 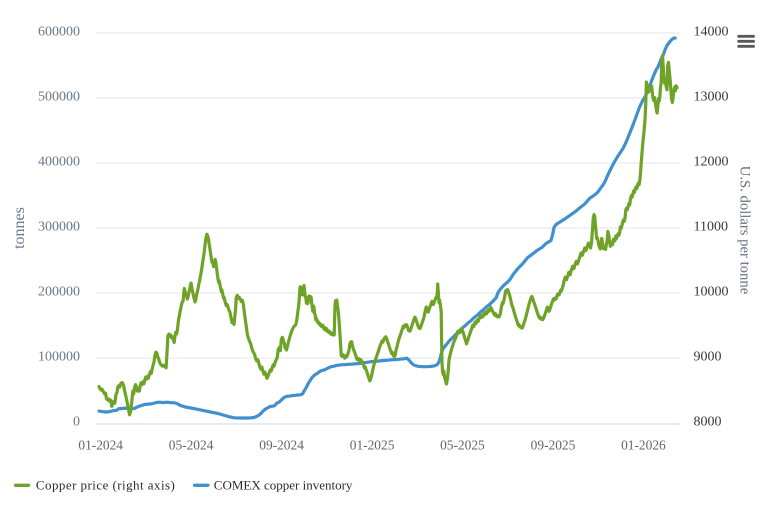 I want to click on svg-text: tonnes, so click(x=19, y=228).